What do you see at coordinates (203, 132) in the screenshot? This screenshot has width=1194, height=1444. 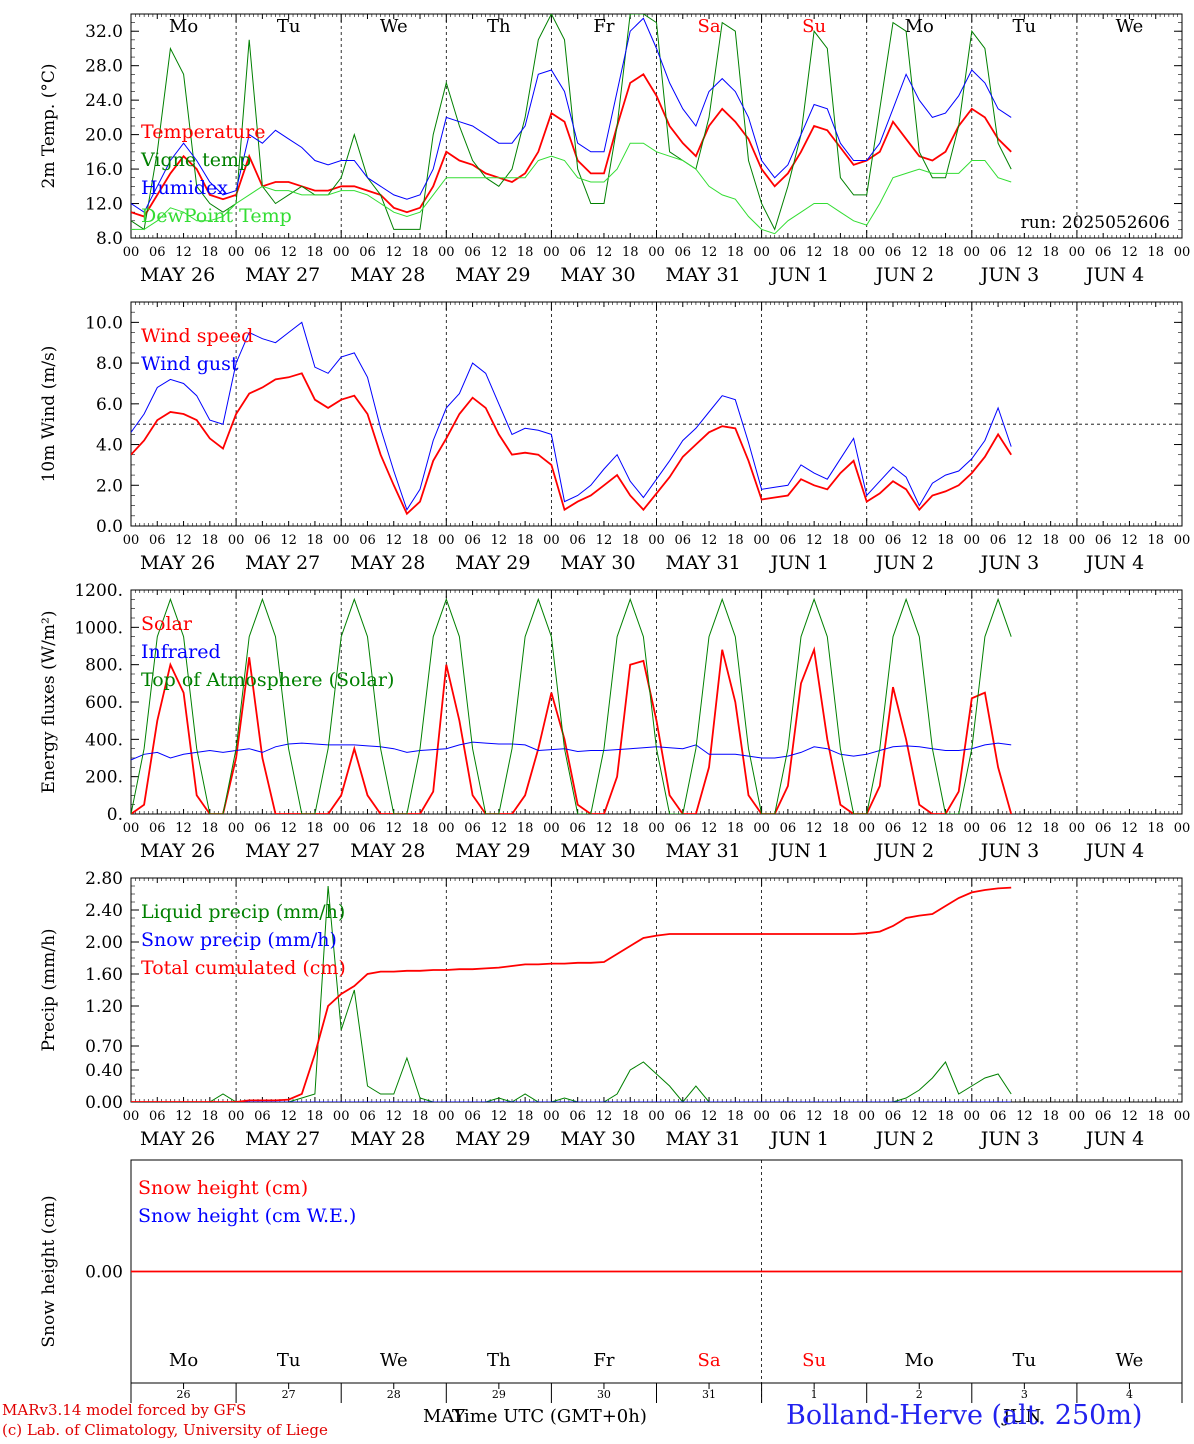 I see `legend-entry: Temperature` at bounding box center [203, 132].